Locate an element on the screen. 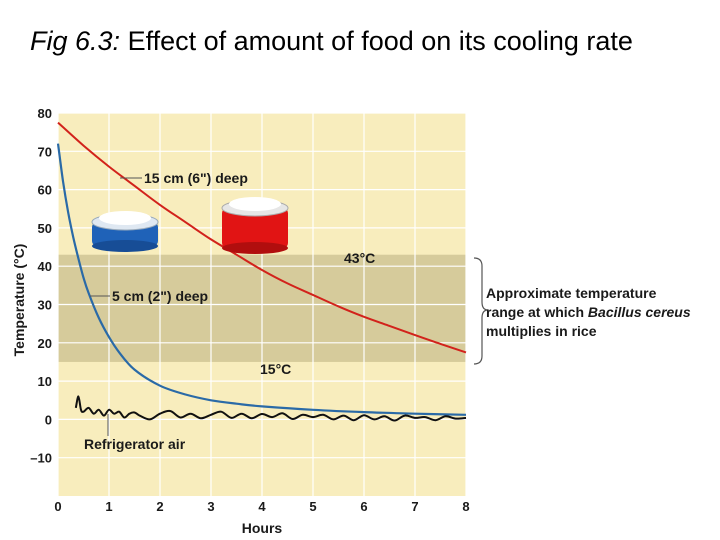 Image resolution: width=720 pixels, height=540 pixels. y-tick-label: 40 is located at coordinates (45, 266).